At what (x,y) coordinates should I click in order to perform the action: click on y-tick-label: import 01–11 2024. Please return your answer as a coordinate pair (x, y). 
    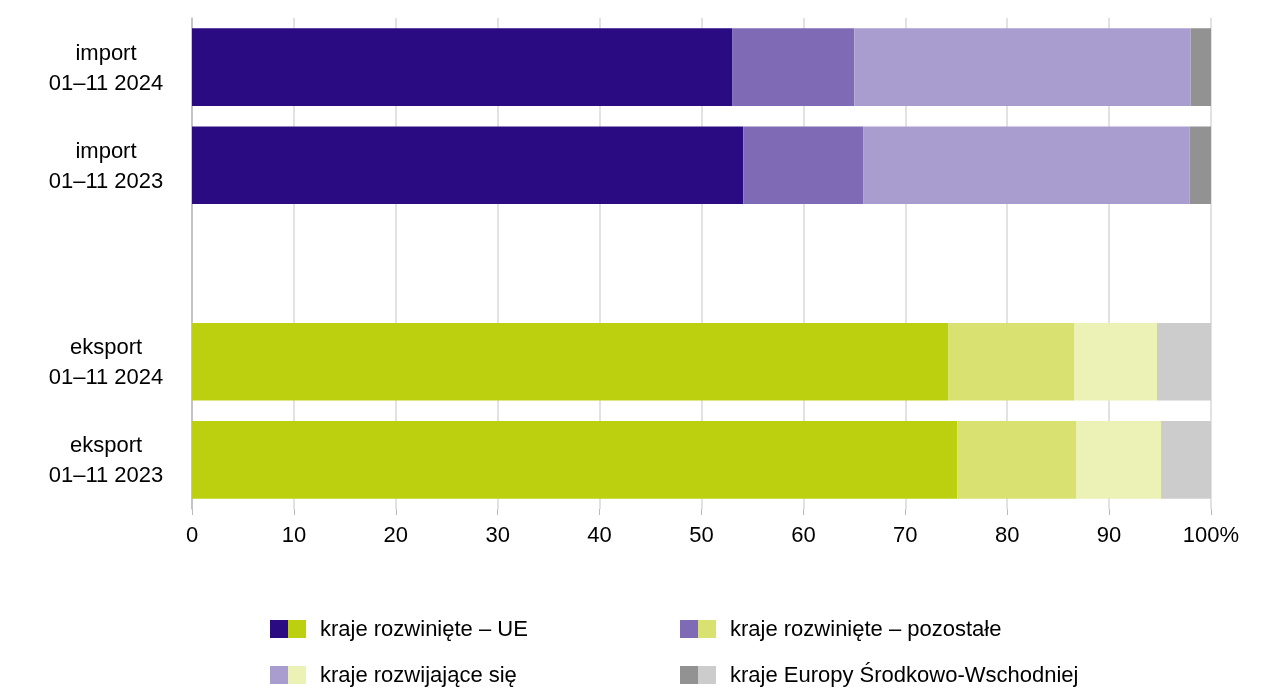
    Looking at the image, I should click on (106, 67).